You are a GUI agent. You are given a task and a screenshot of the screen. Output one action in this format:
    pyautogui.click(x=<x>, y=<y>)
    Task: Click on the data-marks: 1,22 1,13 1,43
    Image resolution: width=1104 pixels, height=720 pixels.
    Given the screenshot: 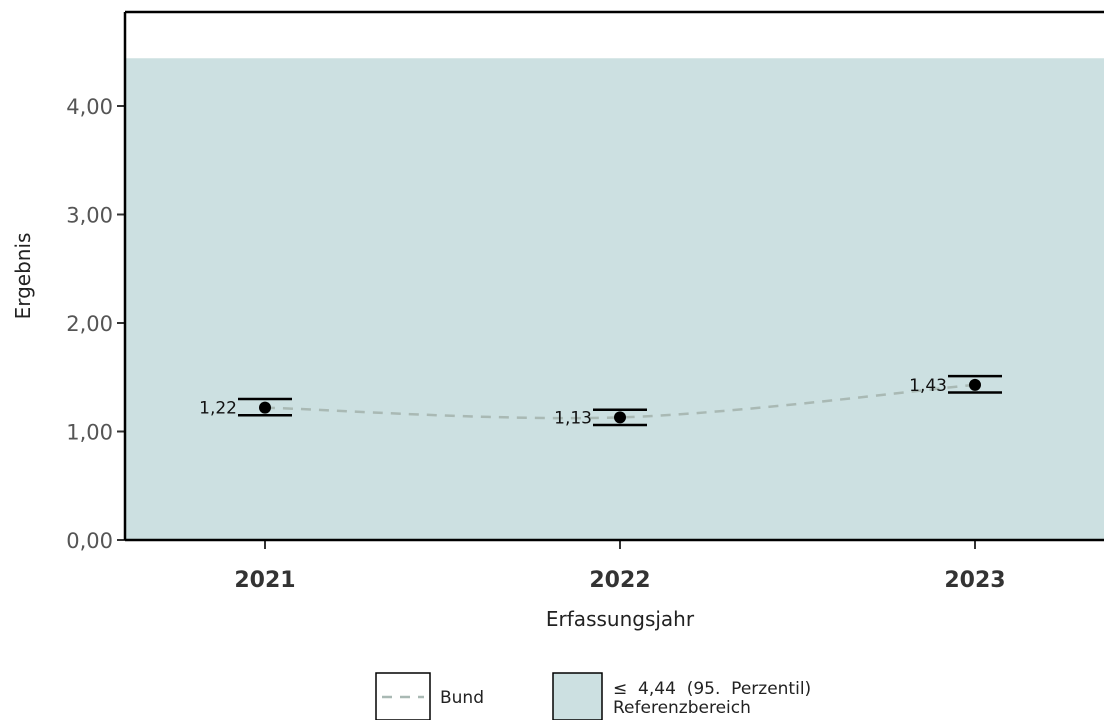 What is the action you would take?
    pyautogui.click(x=600, y=401)
    